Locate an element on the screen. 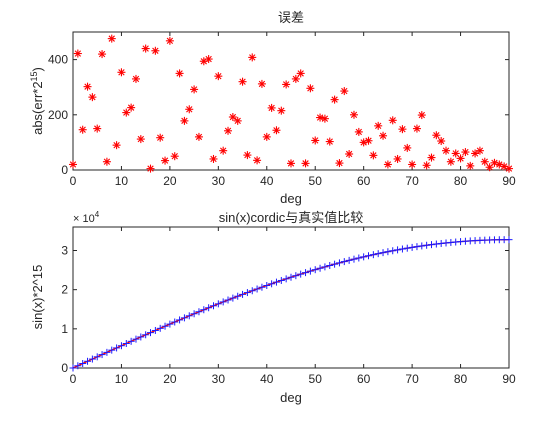  sin-xlabel: deg is located at coordinates (291, 397).